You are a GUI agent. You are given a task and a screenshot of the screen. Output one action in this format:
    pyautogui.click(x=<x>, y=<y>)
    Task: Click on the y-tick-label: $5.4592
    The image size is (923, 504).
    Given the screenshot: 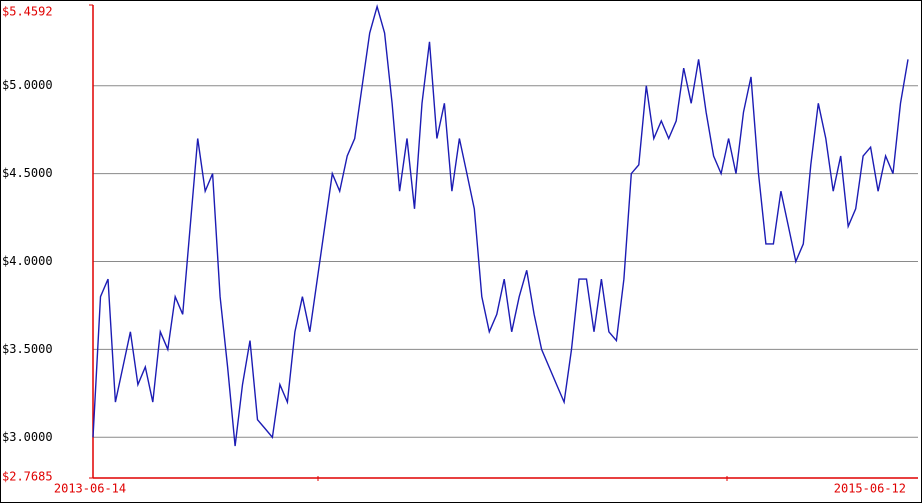 What is the action you would take?
    pyautogui.click(x=27, y=12)
    